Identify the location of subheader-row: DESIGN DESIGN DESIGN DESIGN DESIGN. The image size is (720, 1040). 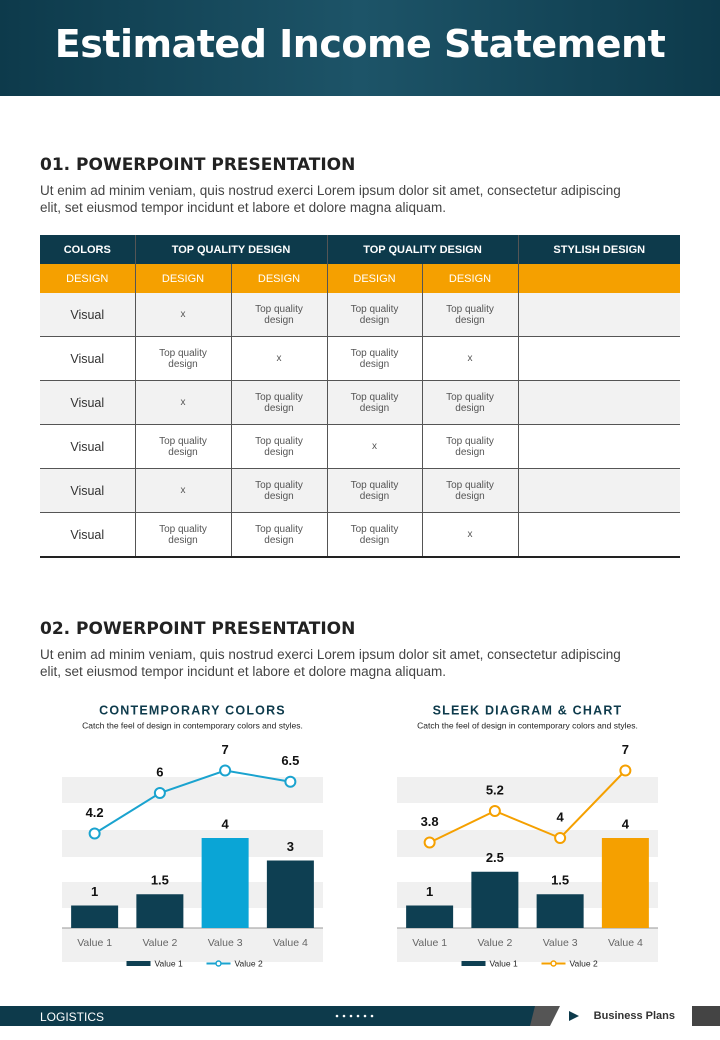
(360, 278).